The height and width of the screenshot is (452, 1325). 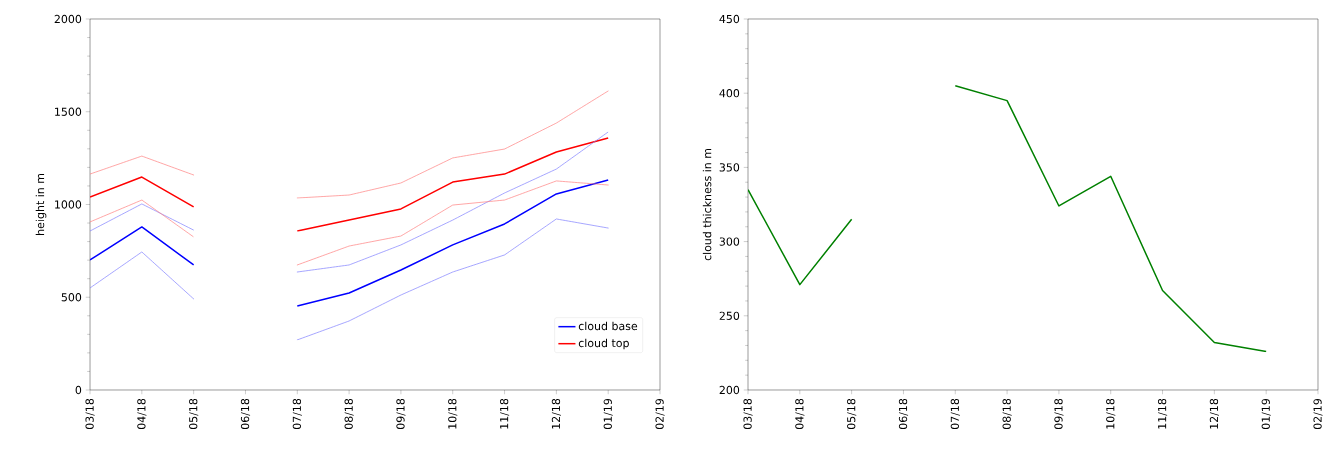 What do you see at coordinates (729, 93) in the screenshot?
I see `y-tick-label: 400` at bounding box center [729, 93].